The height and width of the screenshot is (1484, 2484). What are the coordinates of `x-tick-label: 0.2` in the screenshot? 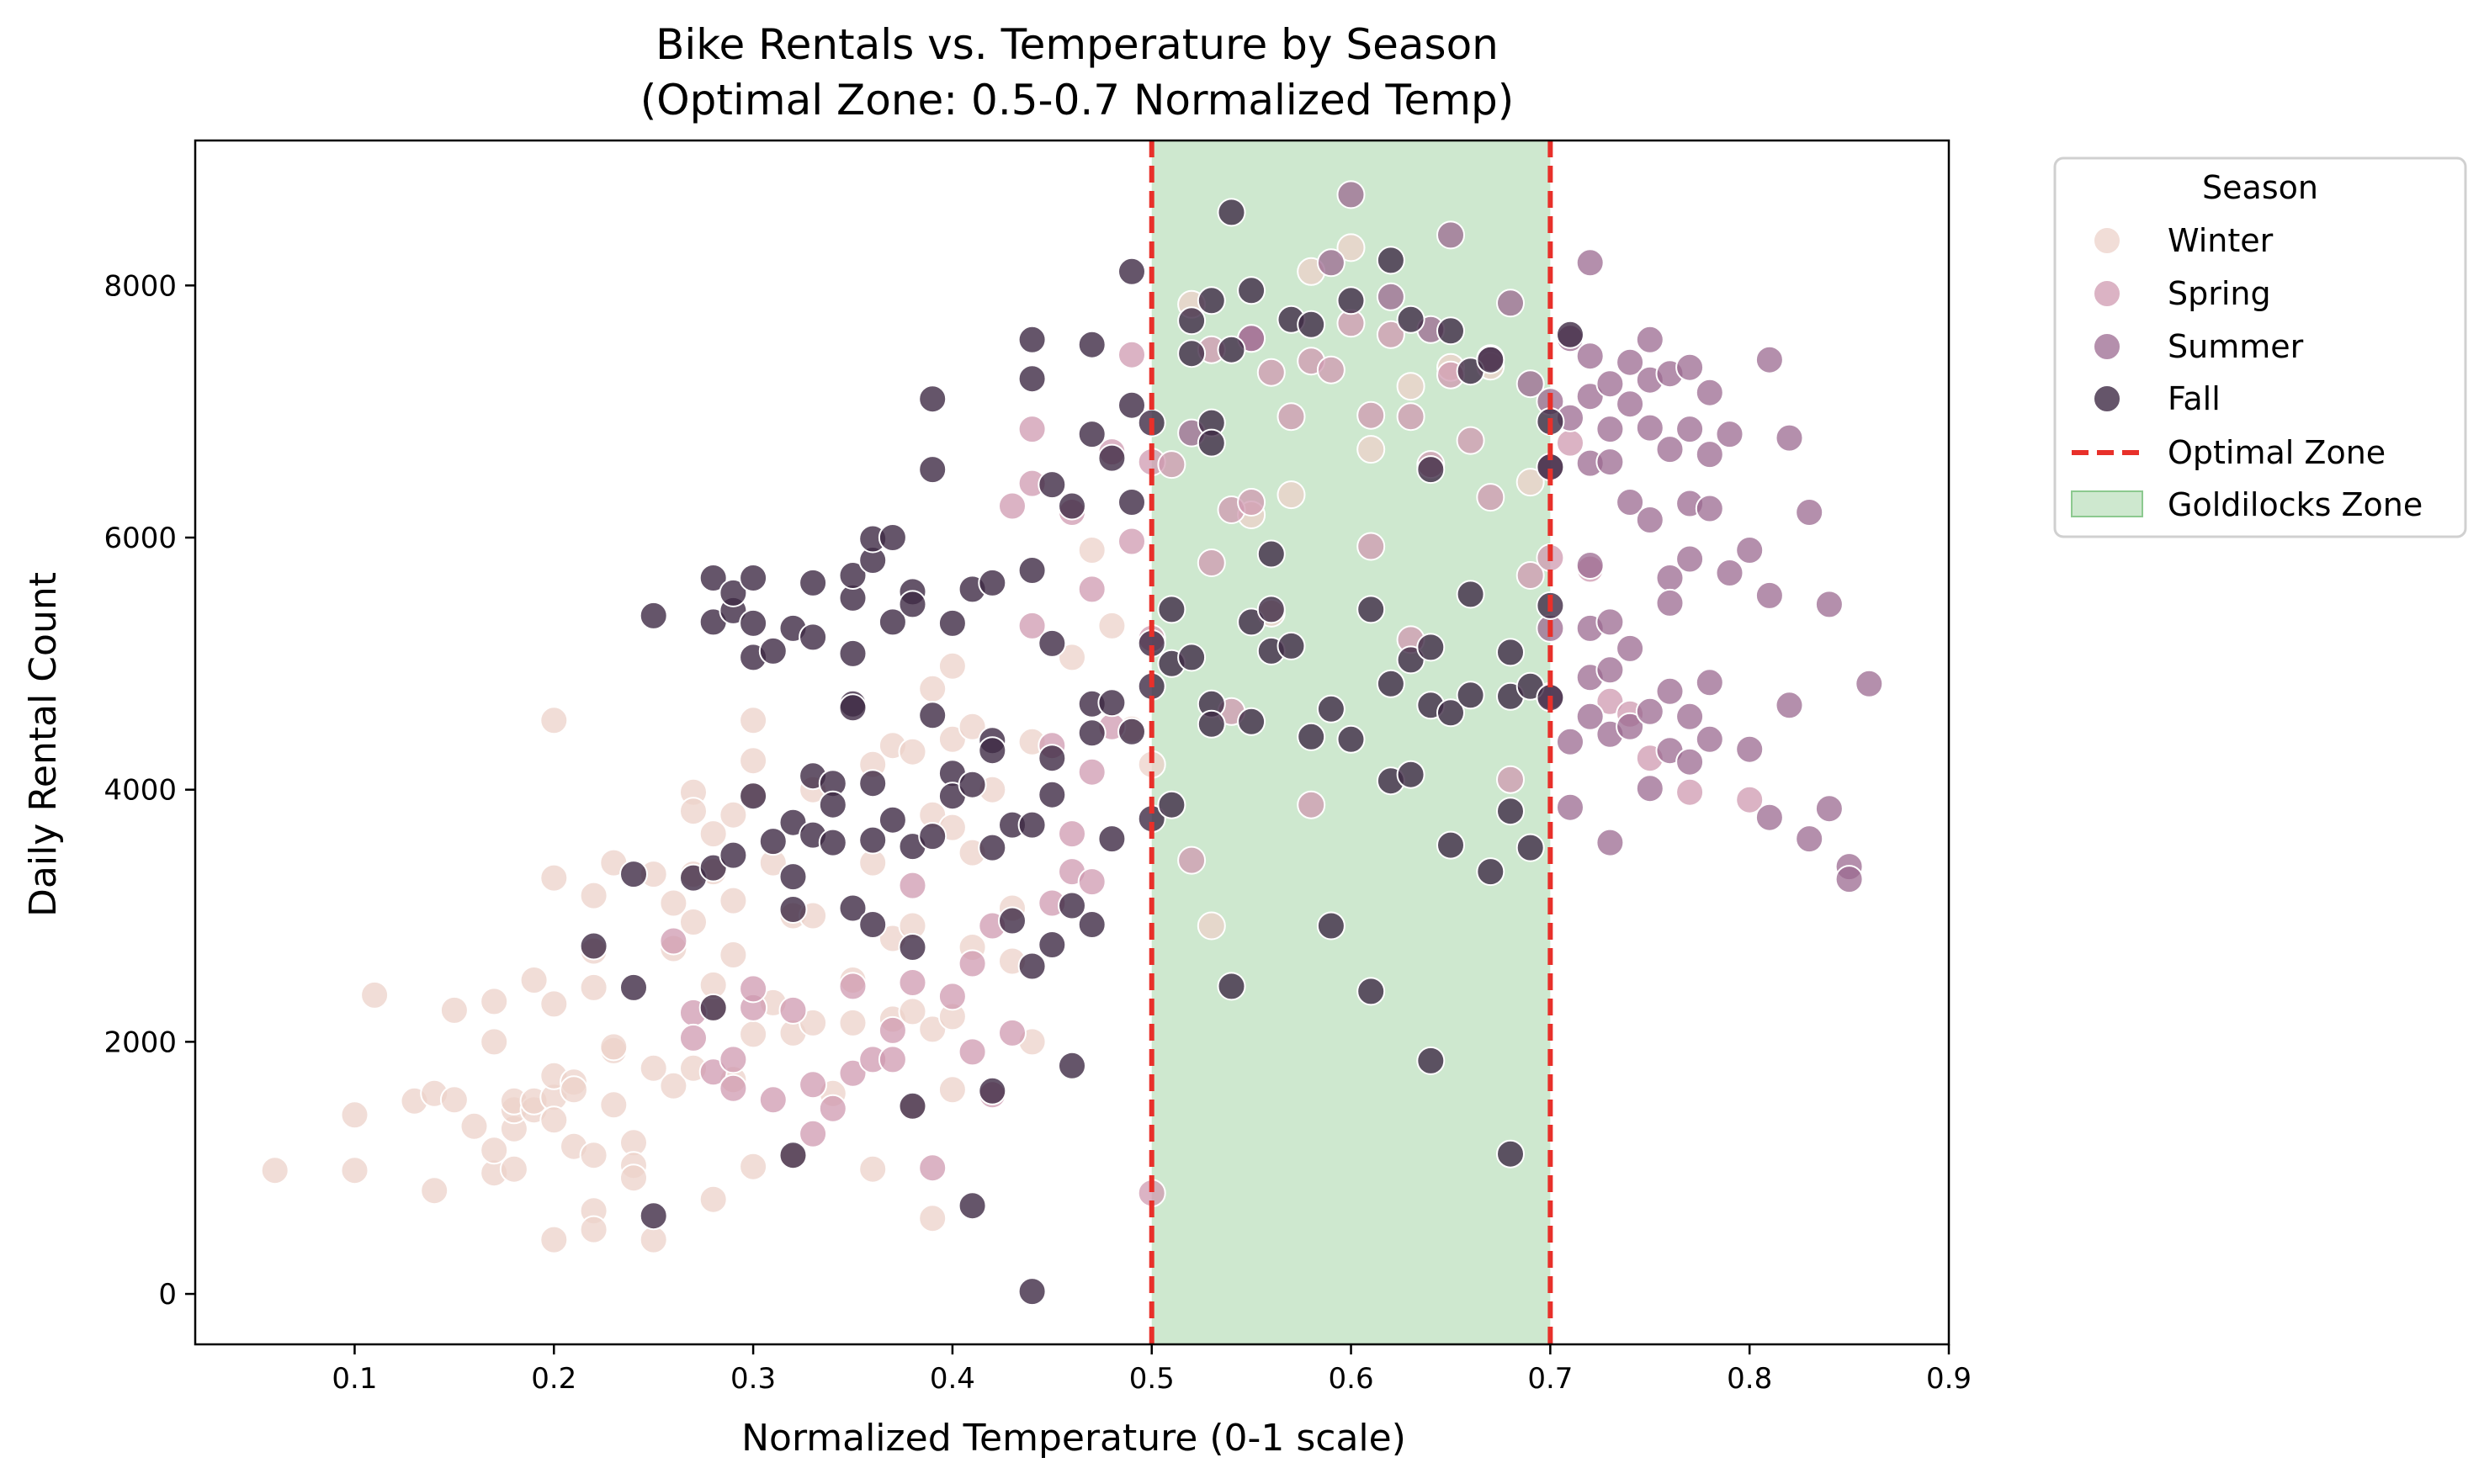 It's located at (553, 1379).